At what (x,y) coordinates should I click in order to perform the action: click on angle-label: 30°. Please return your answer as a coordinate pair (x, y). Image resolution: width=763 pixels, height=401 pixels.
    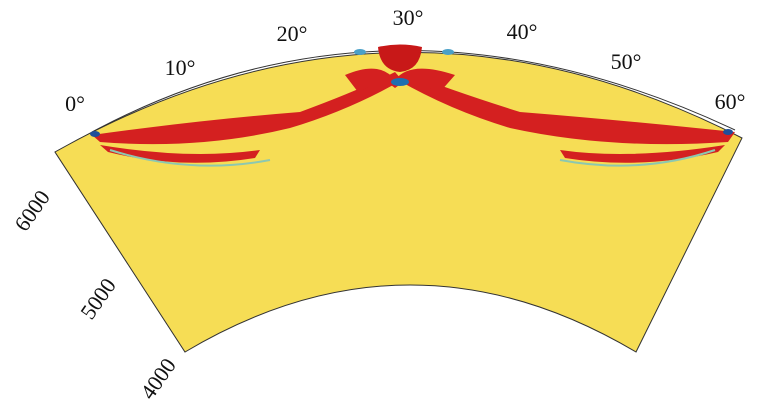
    Looking at the image, I should click on (408, 17).